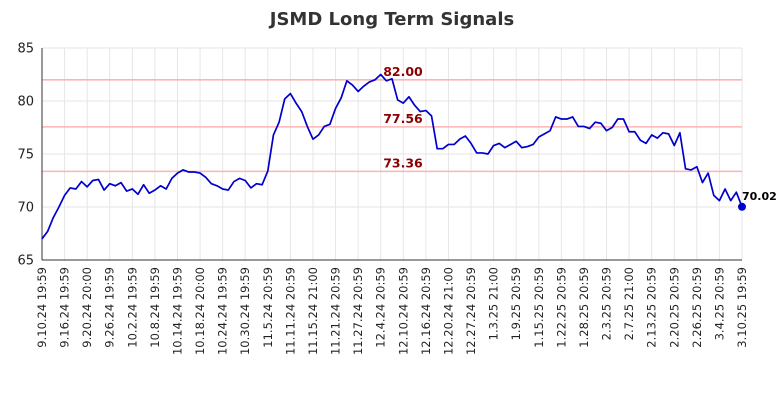 The width and height of the screenshot is (784, 400). Describe the element at coordinates (25, 261) in the screenshot. I see `y-tick-label: 65` at that location.